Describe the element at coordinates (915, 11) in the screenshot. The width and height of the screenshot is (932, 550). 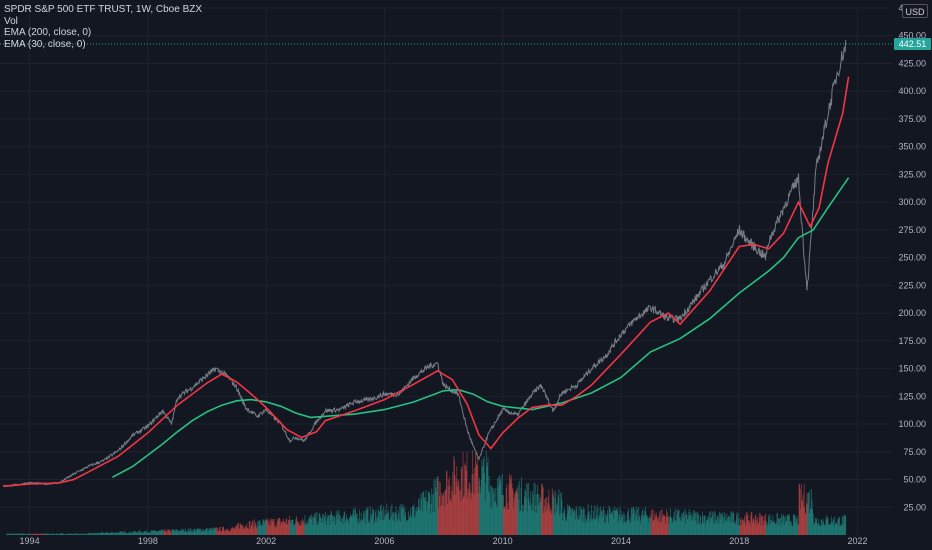
I see `currency-button: USD` at that location.